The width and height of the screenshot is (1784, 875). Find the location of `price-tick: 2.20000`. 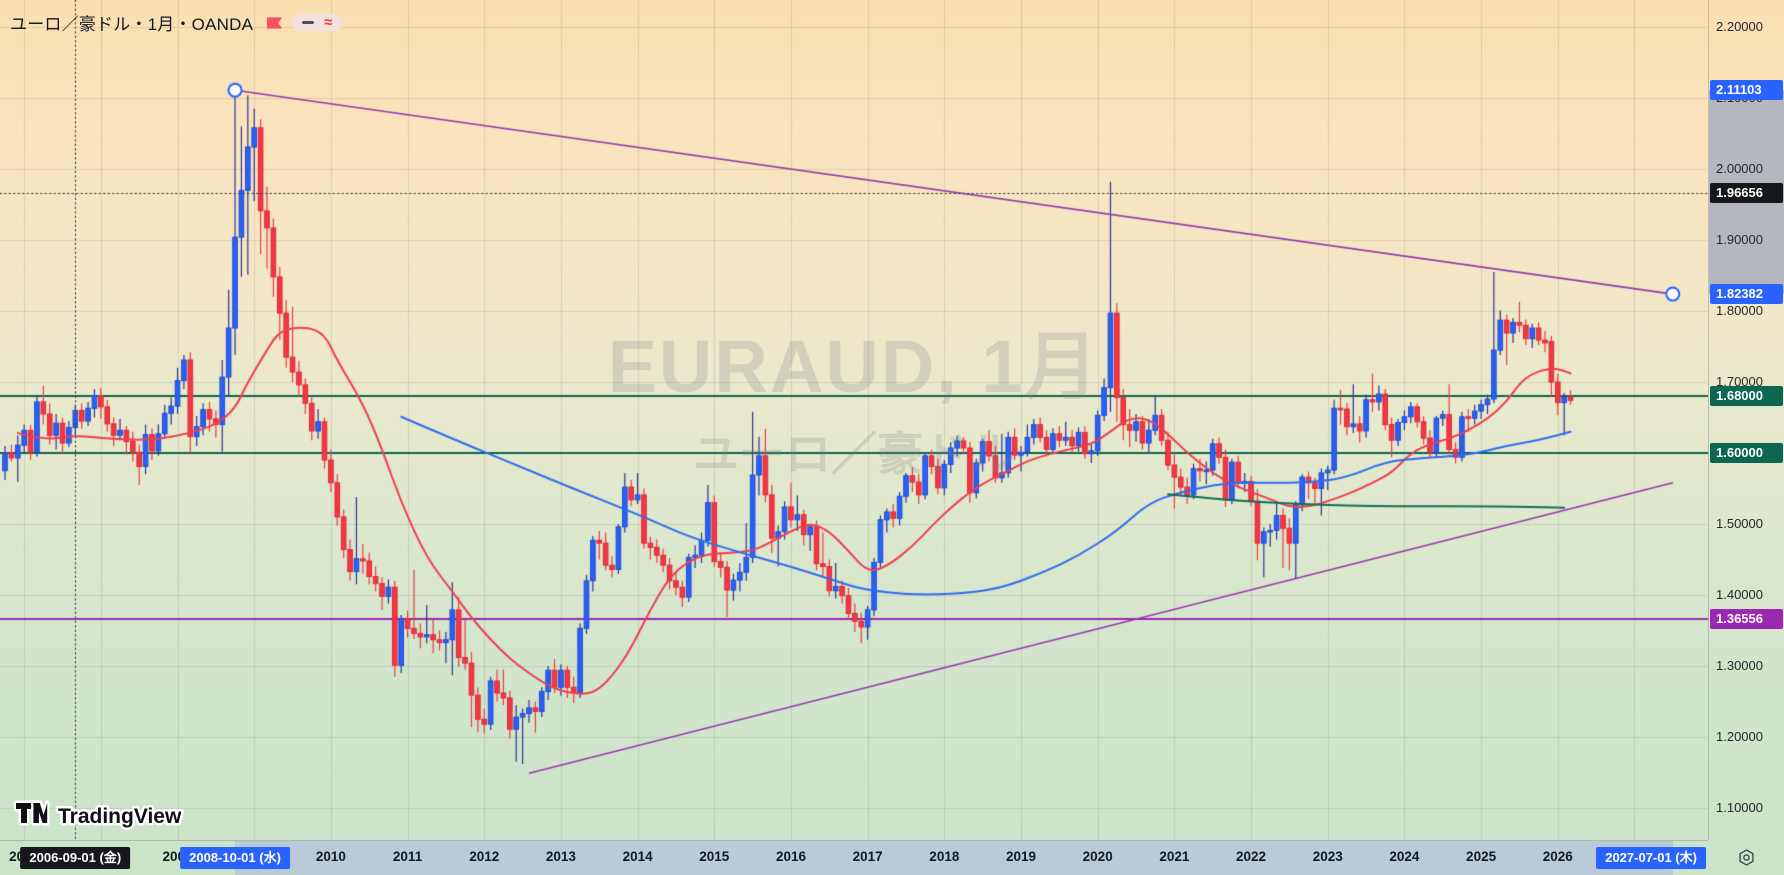

price-tick: 2.20000 is located at coordinates (1739, 26).